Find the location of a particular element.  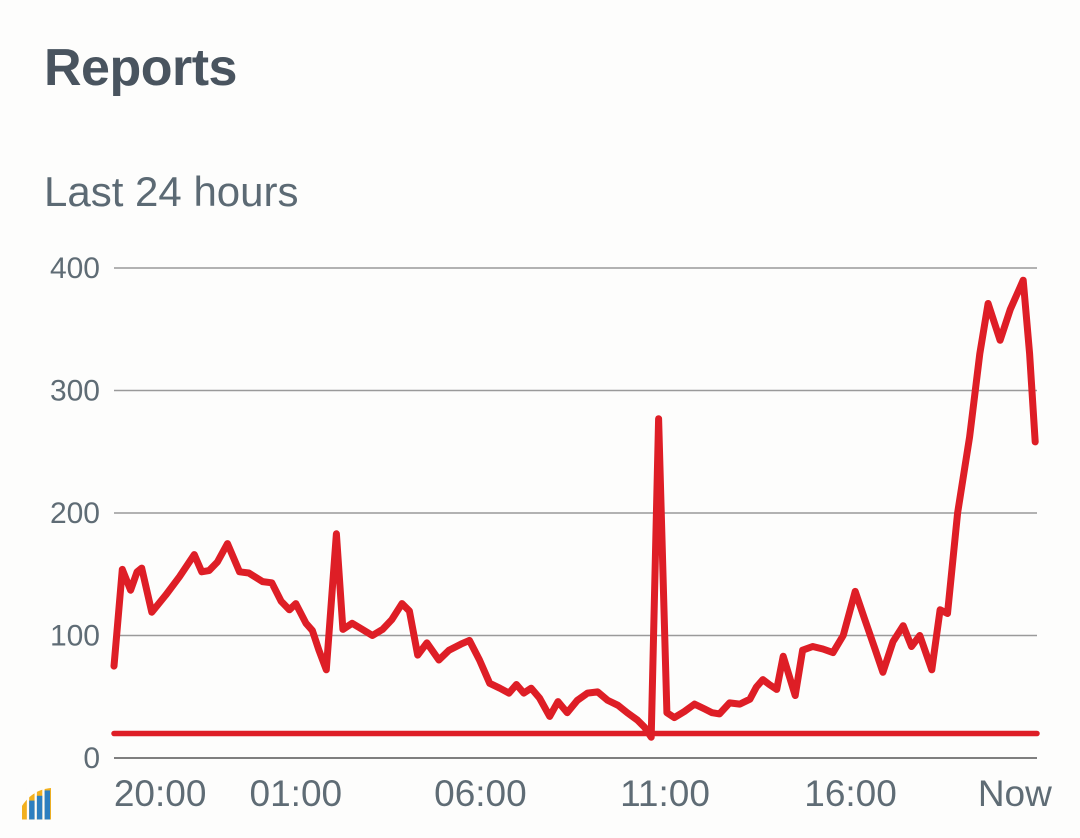

x-axis-tick-labels: 20:00 01:00 06:00 11:00 16:00 Now is located at coordinates (583, 793).